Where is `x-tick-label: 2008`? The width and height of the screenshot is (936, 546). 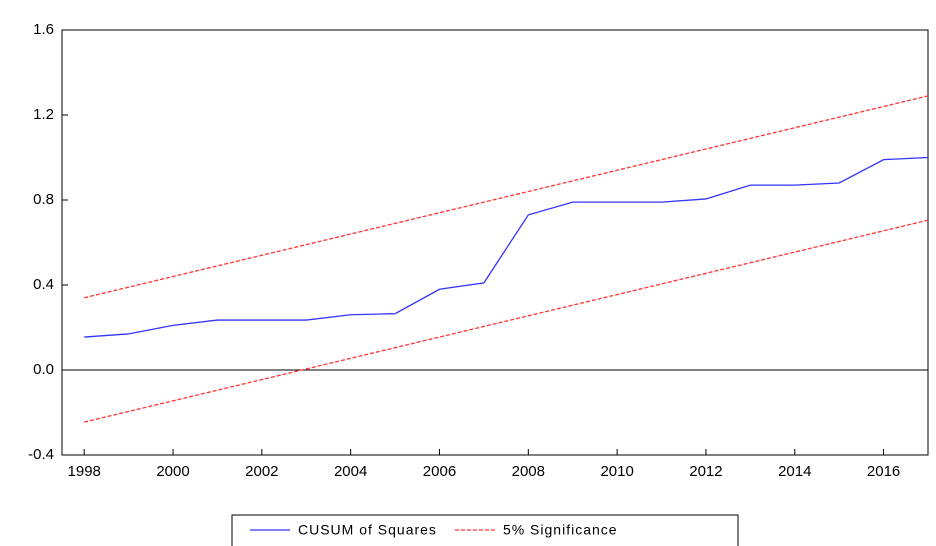
x-tick-label: 2008 is located at coordinates (528, 471).